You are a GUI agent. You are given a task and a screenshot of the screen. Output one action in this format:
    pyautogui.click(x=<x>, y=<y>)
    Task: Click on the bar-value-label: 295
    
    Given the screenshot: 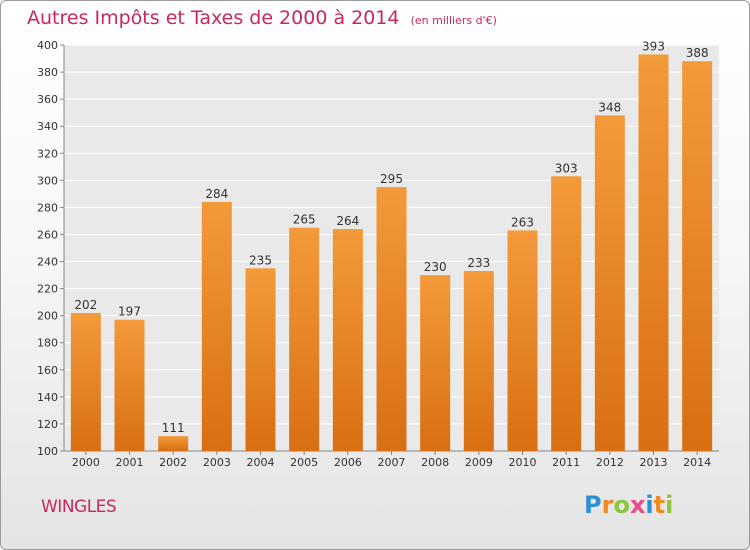 What is the action you would take?
    pyautogui.click(x=391, y=179)
    